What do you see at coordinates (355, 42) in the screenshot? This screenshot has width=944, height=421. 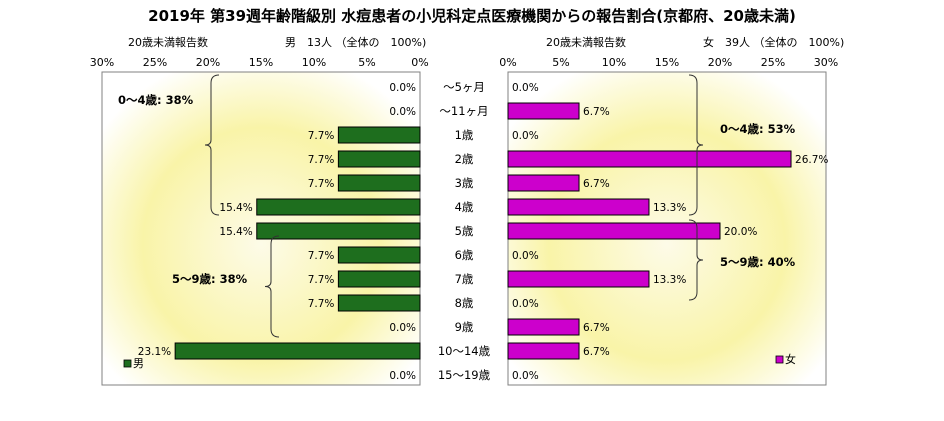 I see `male-header-right: 男 13人 （全体の 100%)` at bounding box center [355, 42].